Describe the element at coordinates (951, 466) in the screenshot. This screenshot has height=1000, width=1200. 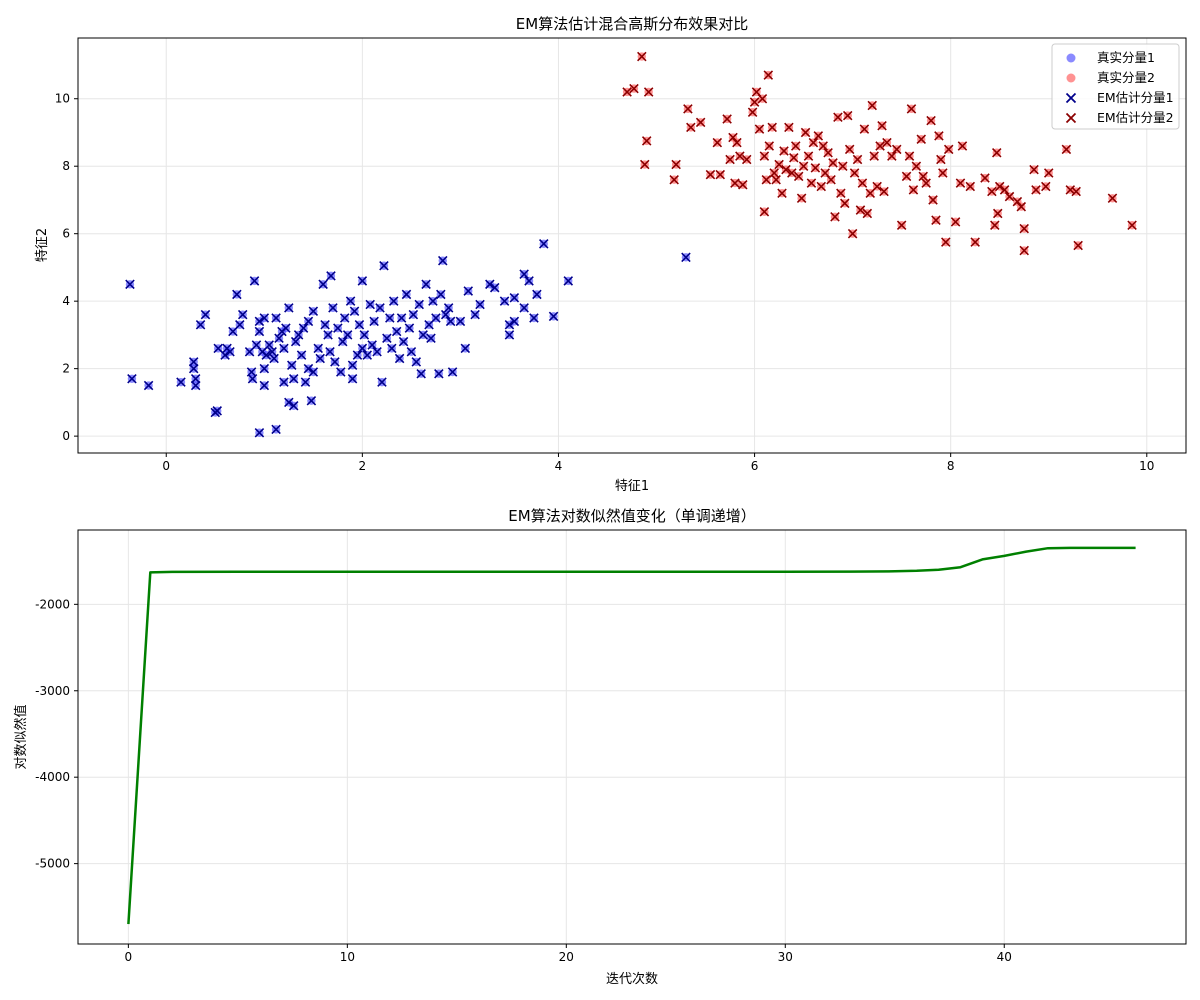
I see `x-tick-label: 8` at that location.